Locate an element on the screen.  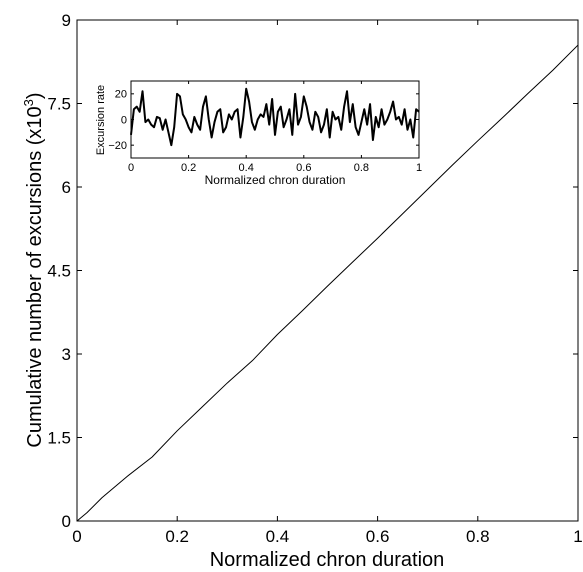
main-y-axis-label-exponent: 3 is located at coordinates (28, 102).